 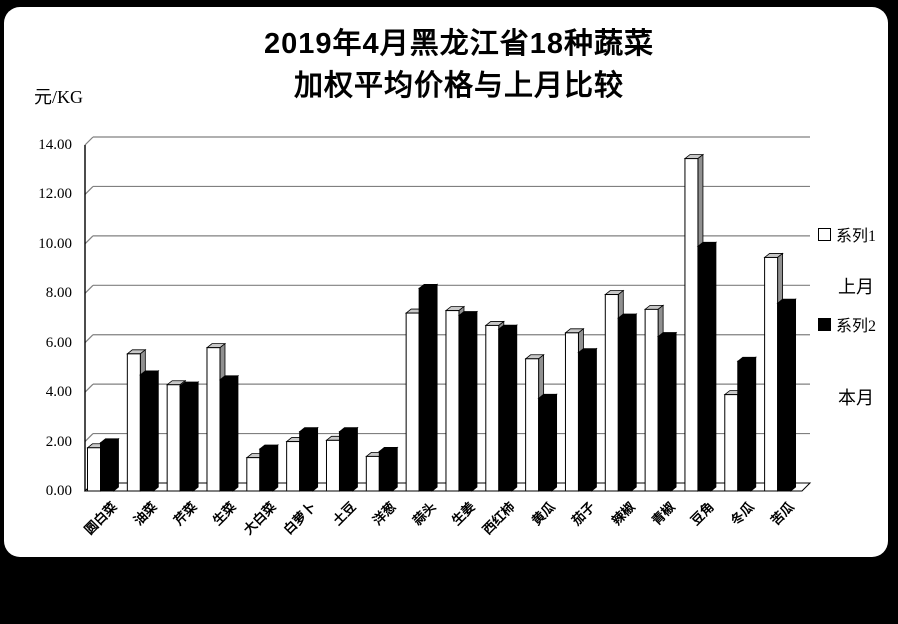 I want to click on bar-系列1-白萝卜, so click(x=293, y=466).